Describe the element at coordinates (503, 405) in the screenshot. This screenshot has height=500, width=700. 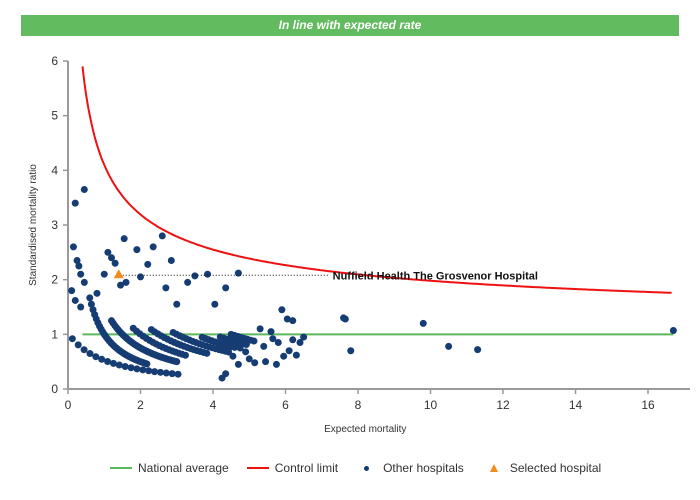
I see `x-tick-label: 12` at that location.